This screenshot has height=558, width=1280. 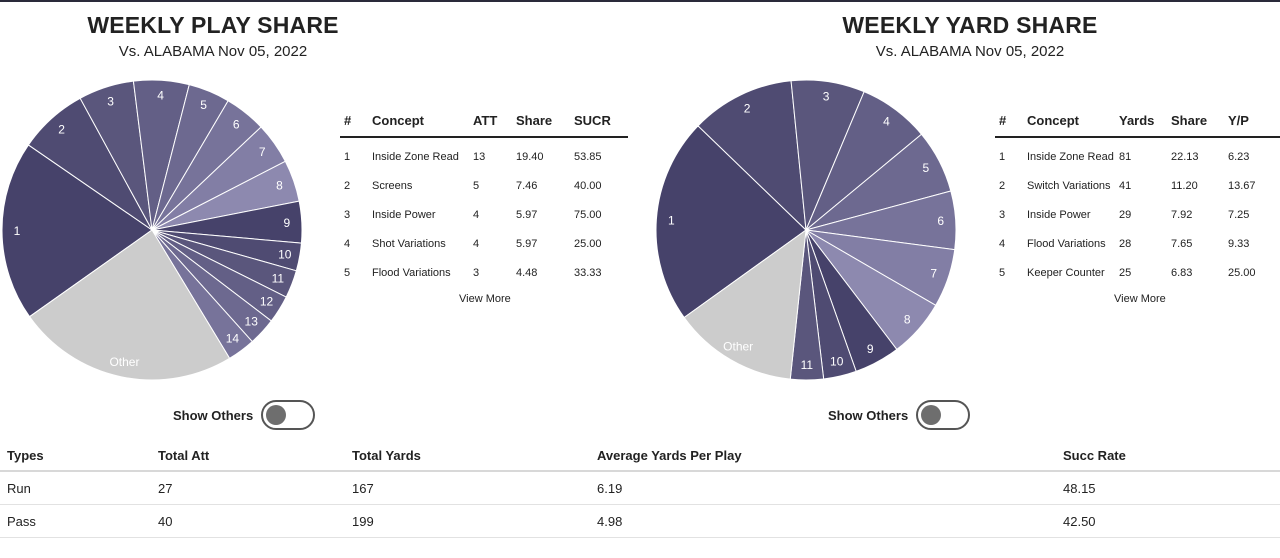 I want to click on cell-yp: 6.23, so click(x=1239, y=156).